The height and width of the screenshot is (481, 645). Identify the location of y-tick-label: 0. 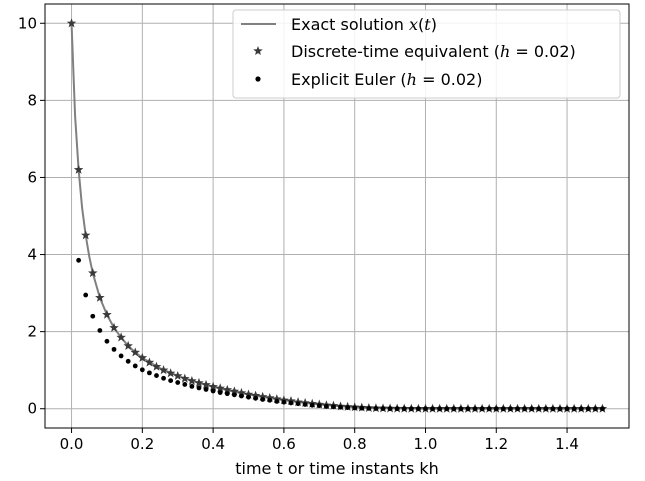
(32, 409).